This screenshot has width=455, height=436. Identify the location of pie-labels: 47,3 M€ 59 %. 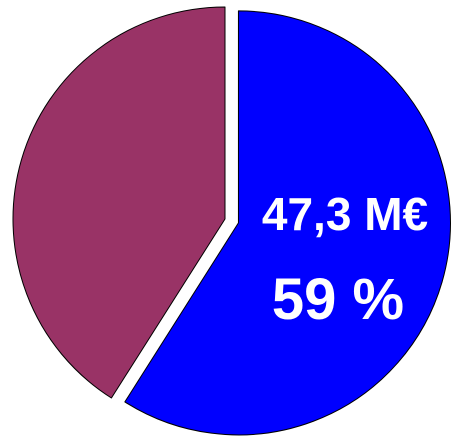
(345, 260).